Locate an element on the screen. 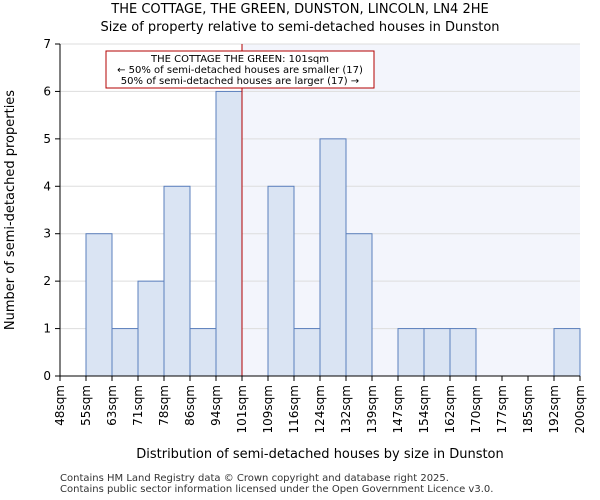 The height and width of the screenshot is (500, 600). y-tick-label-5: 5 is located at coordinates (47, 139).